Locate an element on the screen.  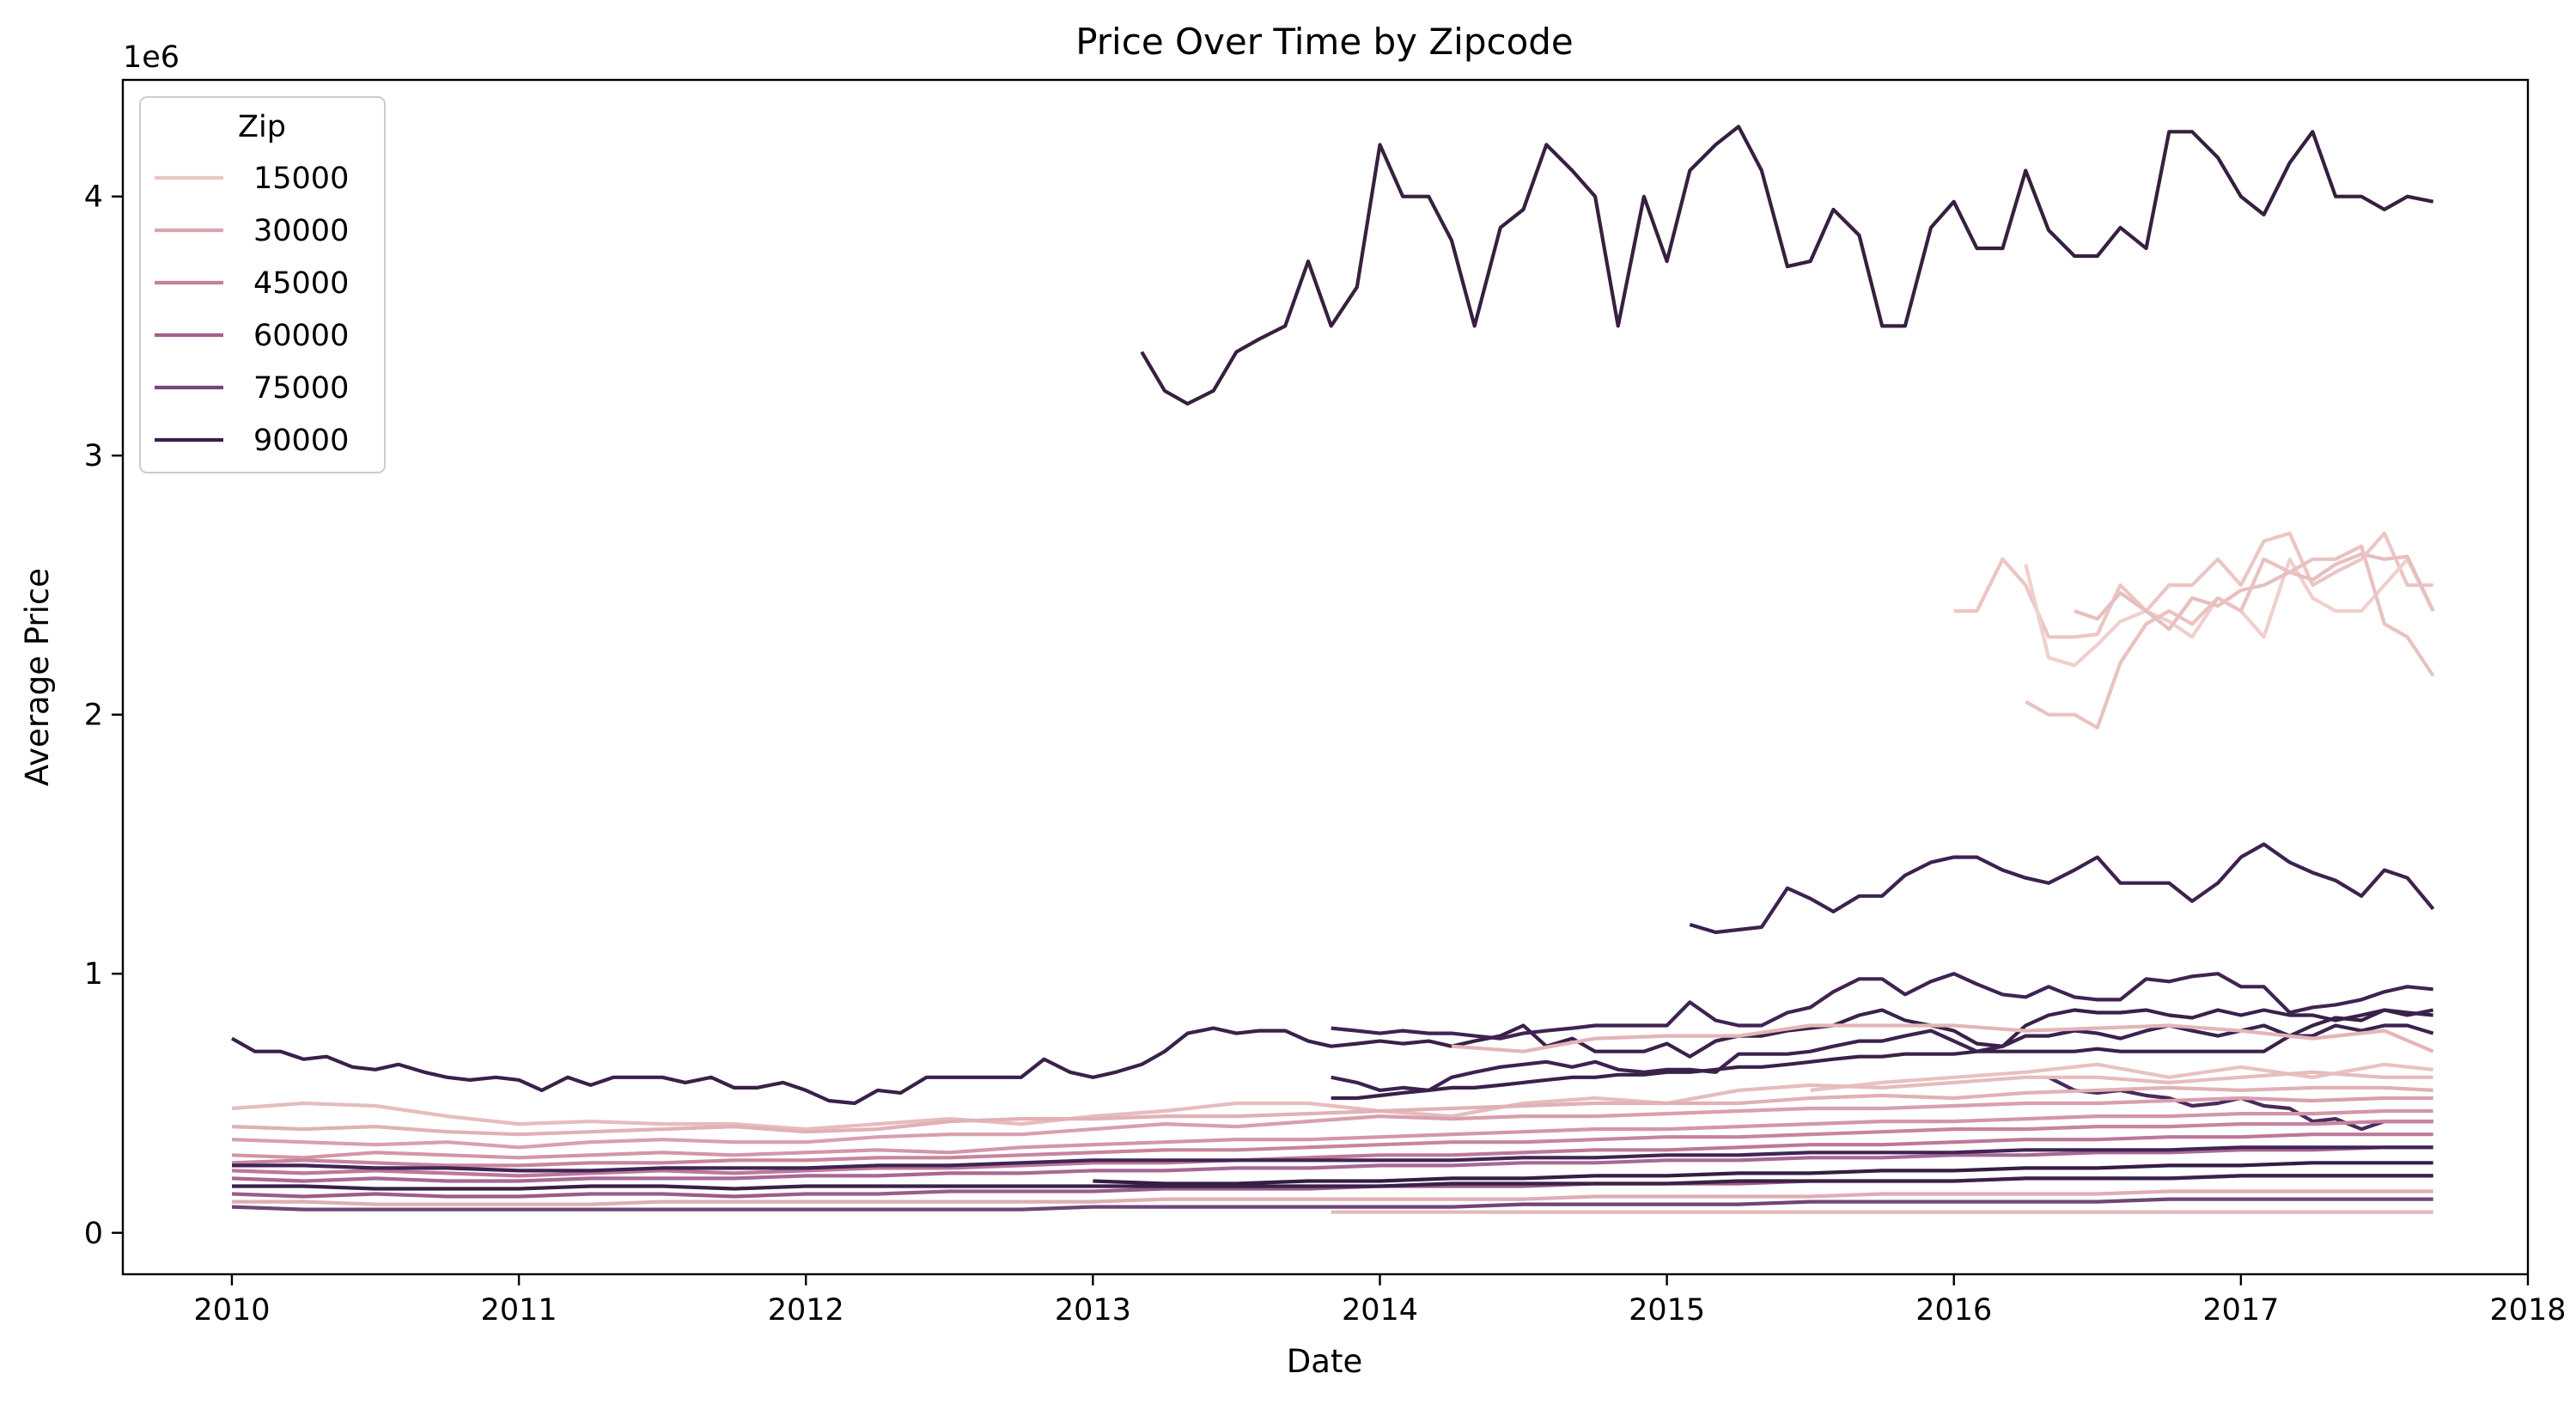
legend-label: 75000 is located at coordinates (301, 388).